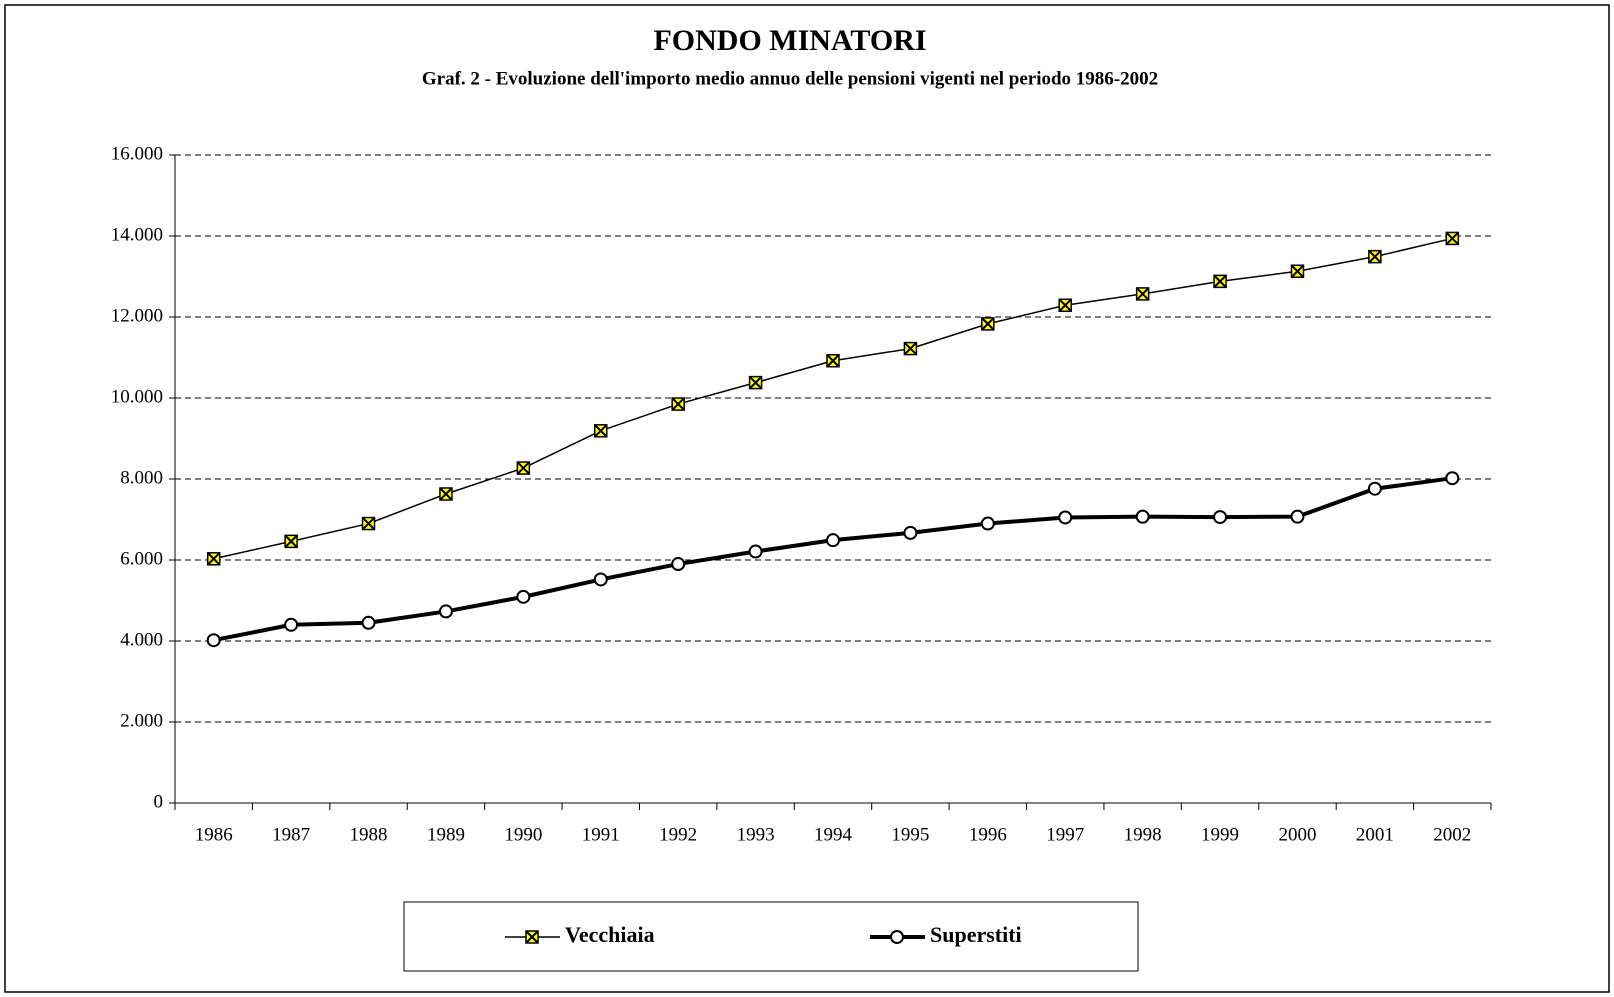 The height and width of the screenshot is (997, 1614). I want to click on x-tick-label: 1987, so click(291, 834).